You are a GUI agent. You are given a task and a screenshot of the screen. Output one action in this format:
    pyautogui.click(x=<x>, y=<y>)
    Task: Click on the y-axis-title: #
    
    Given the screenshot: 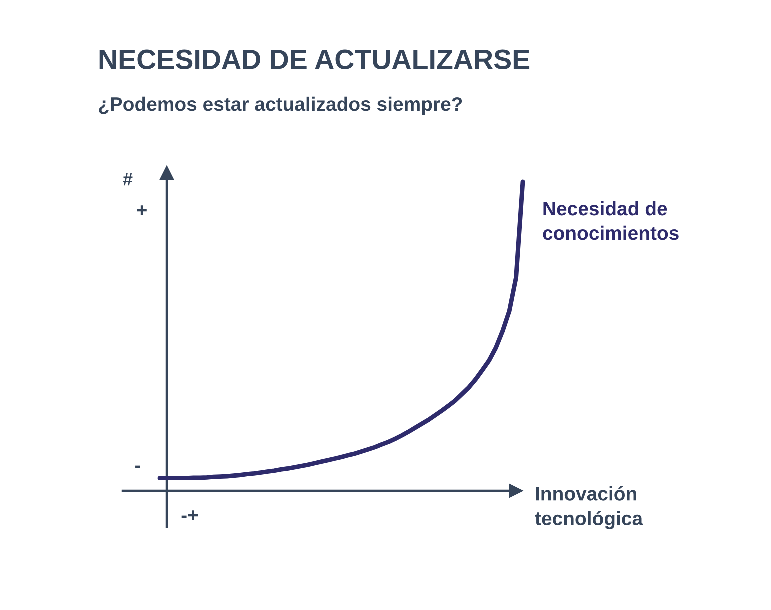 What is the action you would take?
    pyautogui.click(x=128, y=179)
    